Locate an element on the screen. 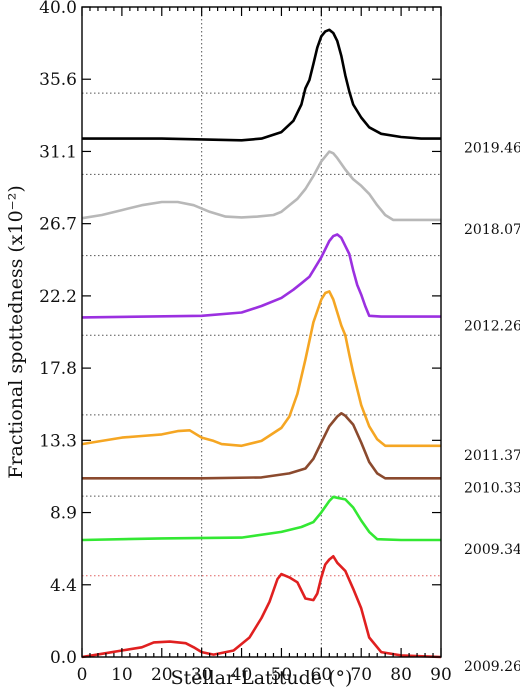 This screenshot has width=520, height=689. y-tick-label: 31.1 is located at coordinates (58, 152).